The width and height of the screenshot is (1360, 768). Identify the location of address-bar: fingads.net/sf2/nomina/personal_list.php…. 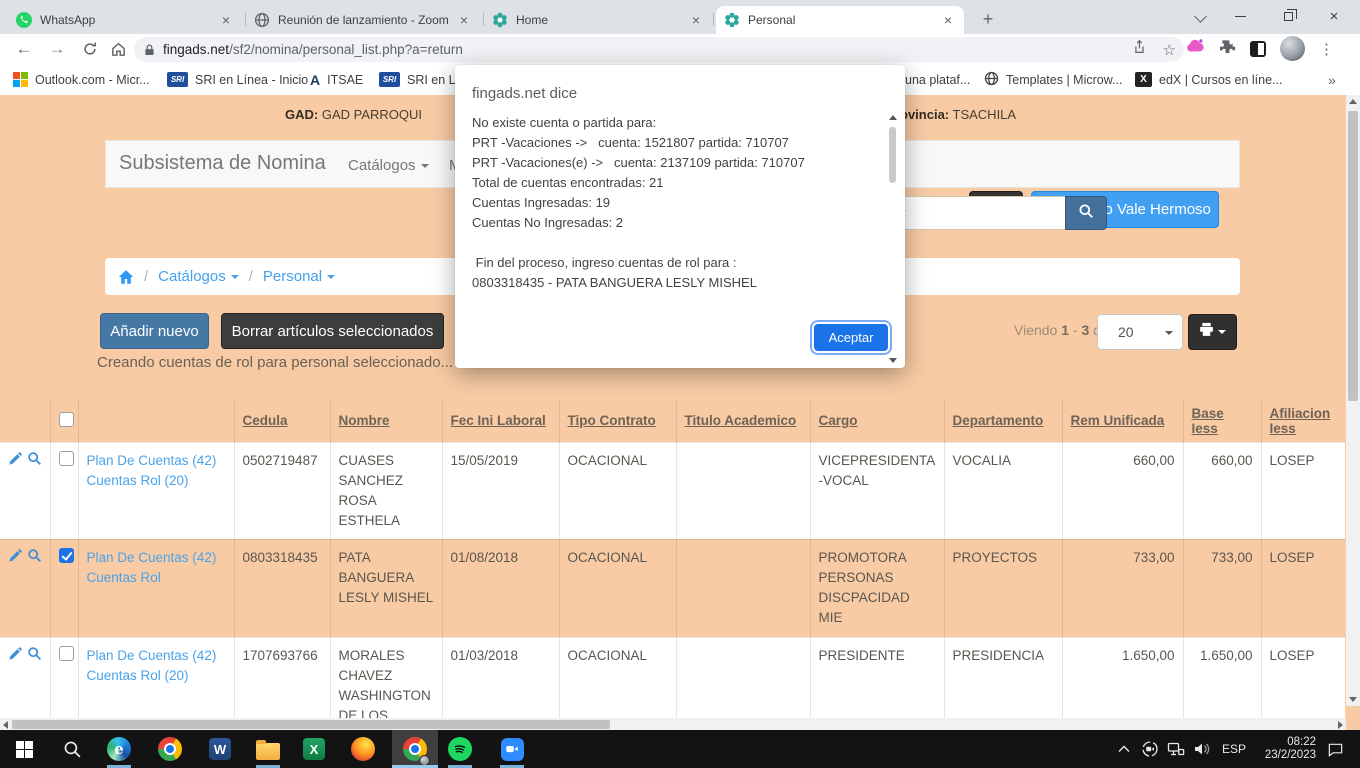
(659, 49).